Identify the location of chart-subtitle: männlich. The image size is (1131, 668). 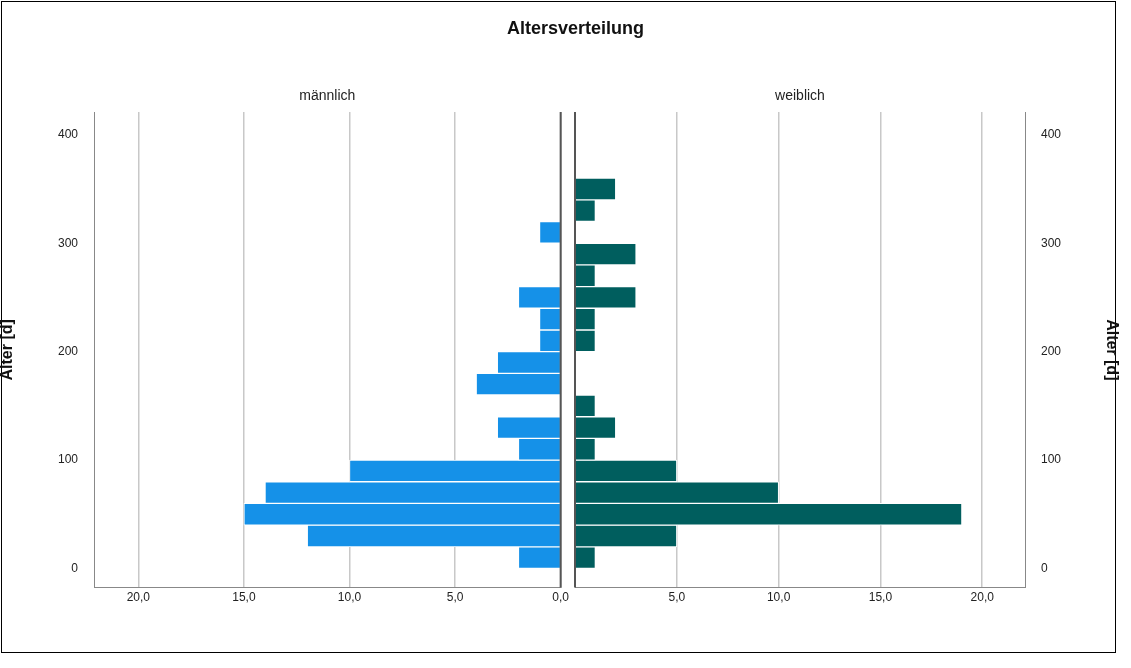
(327, 95).